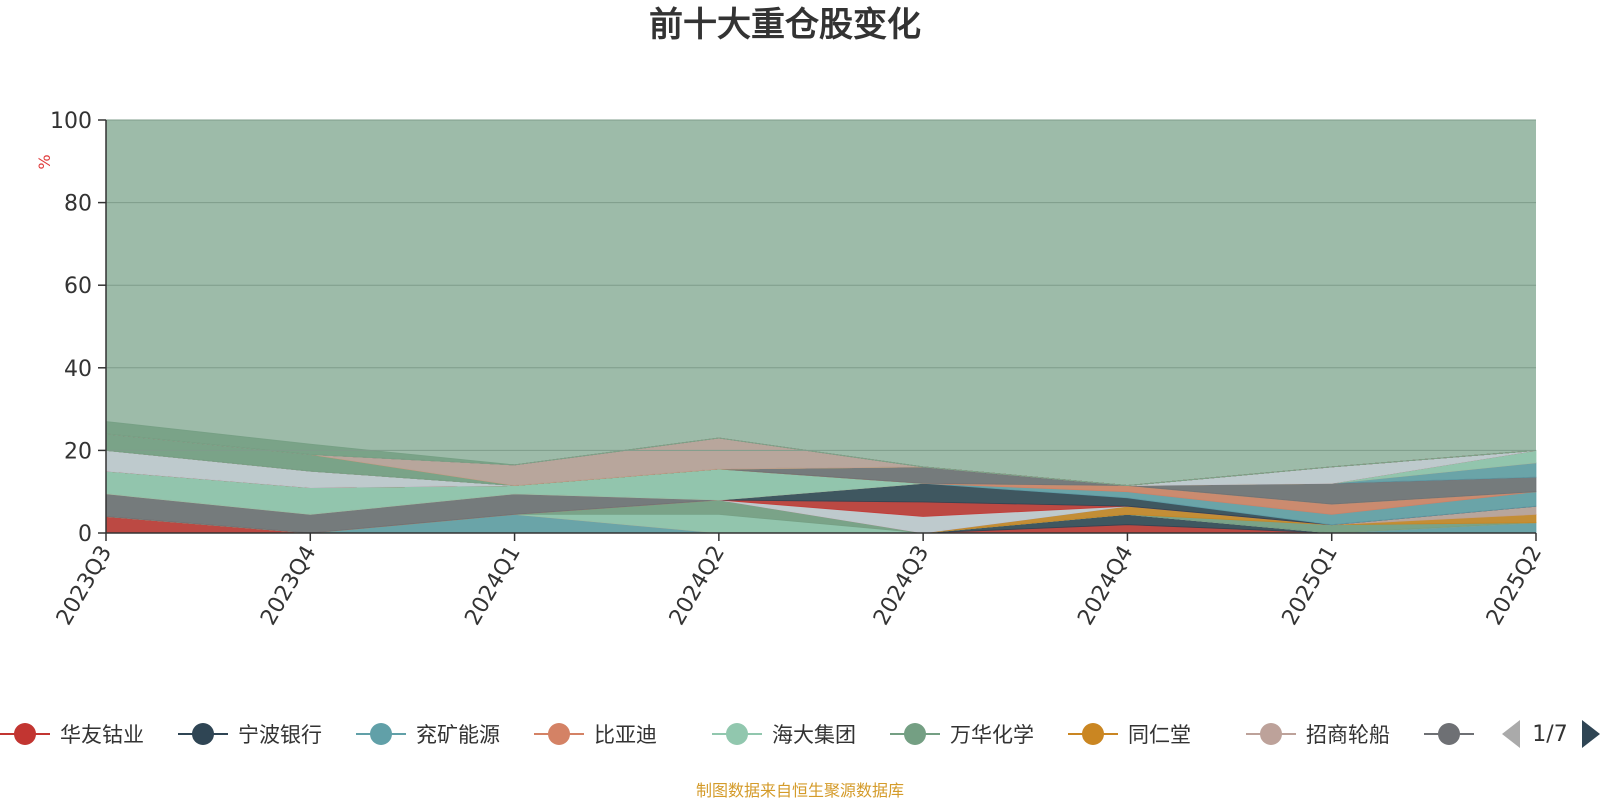  I want to click on legend-item: 华友钴业, so click(72, 735).